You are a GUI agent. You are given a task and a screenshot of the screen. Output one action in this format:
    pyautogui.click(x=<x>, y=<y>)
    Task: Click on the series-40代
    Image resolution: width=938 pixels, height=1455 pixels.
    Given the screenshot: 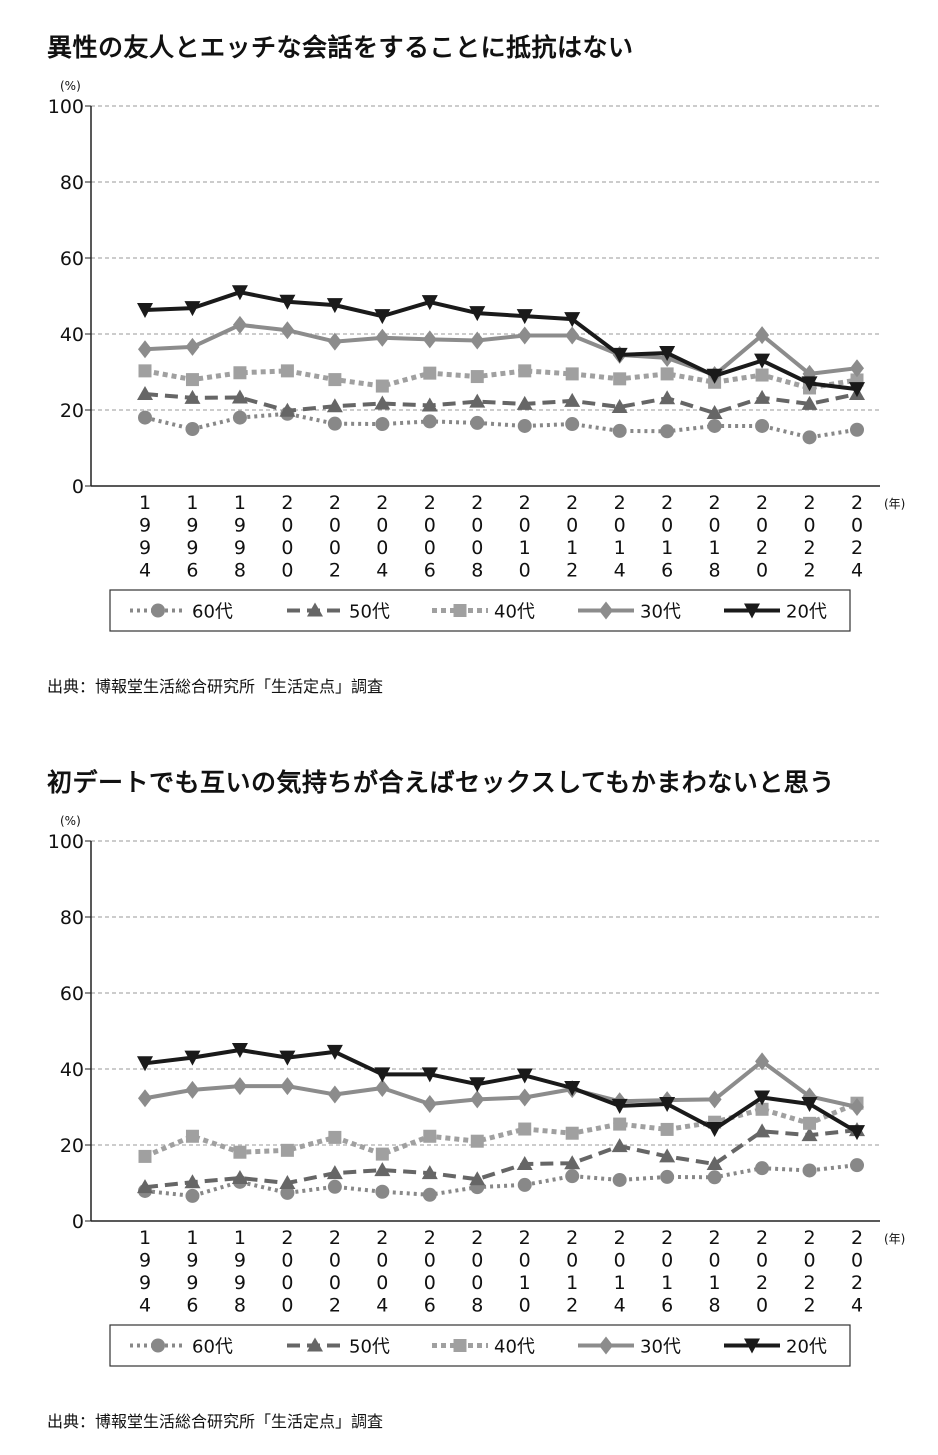 What is the action you would take?
    pyautogui.click(x=501, y=1129)
    